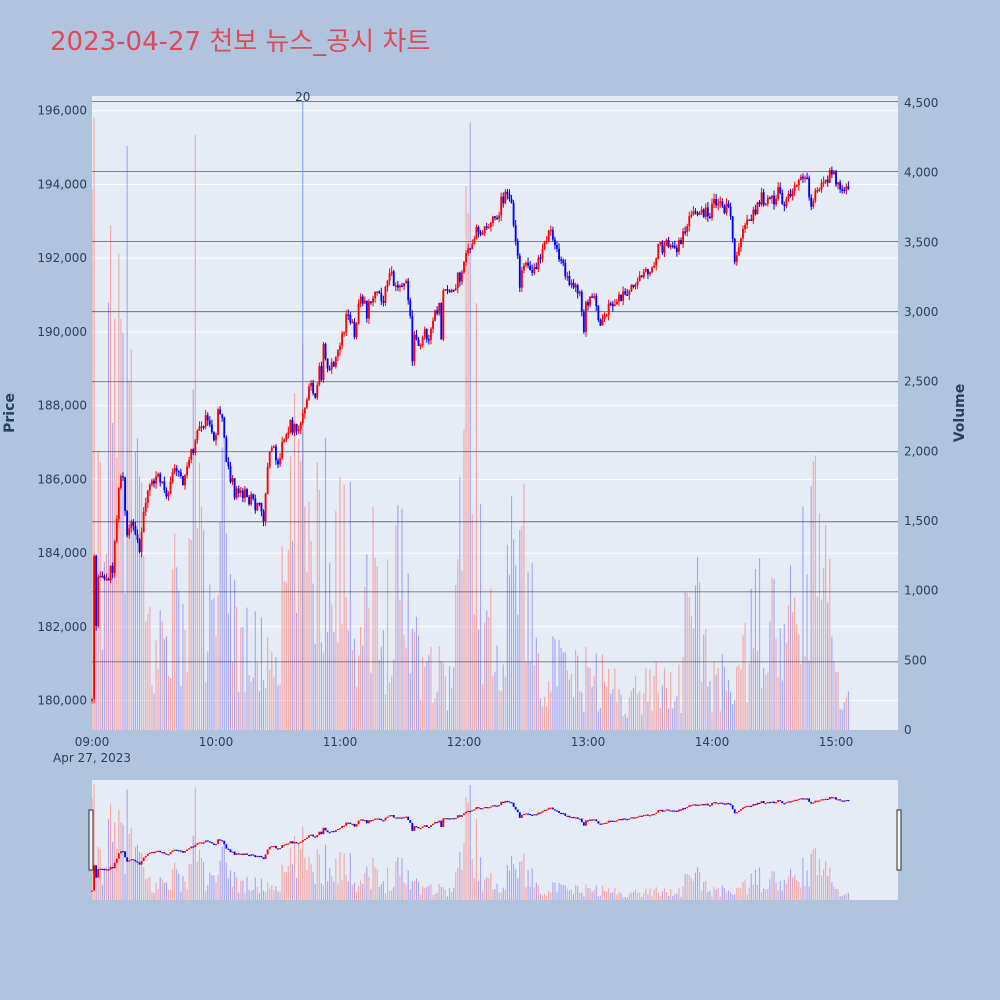 Image resolution: width=1000 pixels, height=1000 pixels. I want to click on range-slider-right-handle, so click(899, 840).